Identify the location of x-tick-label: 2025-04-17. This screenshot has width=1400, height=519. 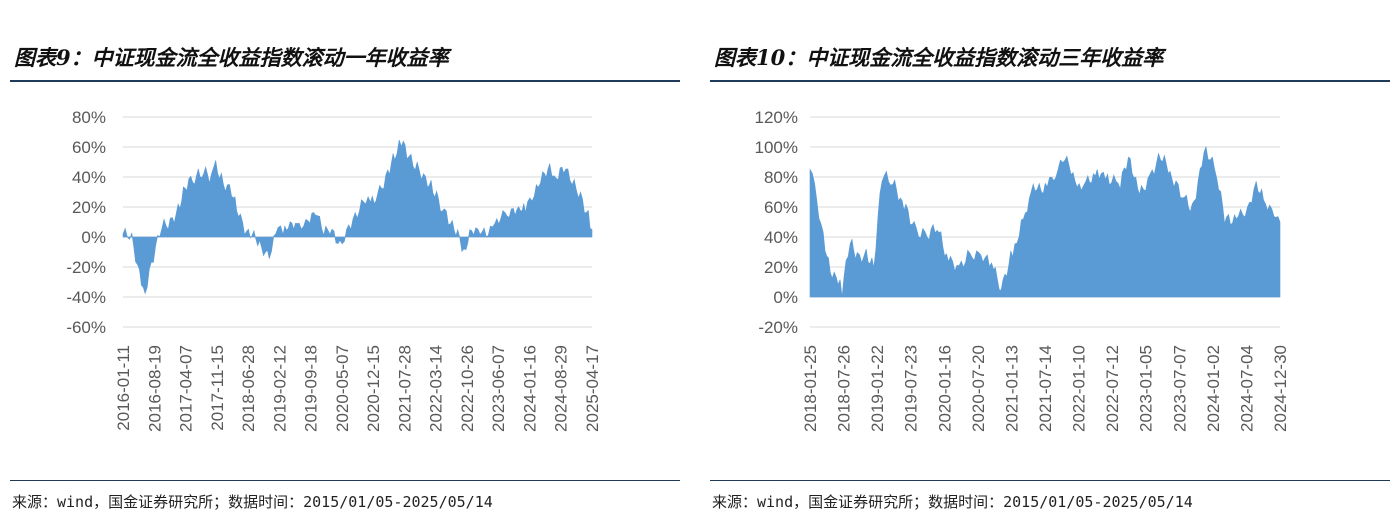
(592, 388).